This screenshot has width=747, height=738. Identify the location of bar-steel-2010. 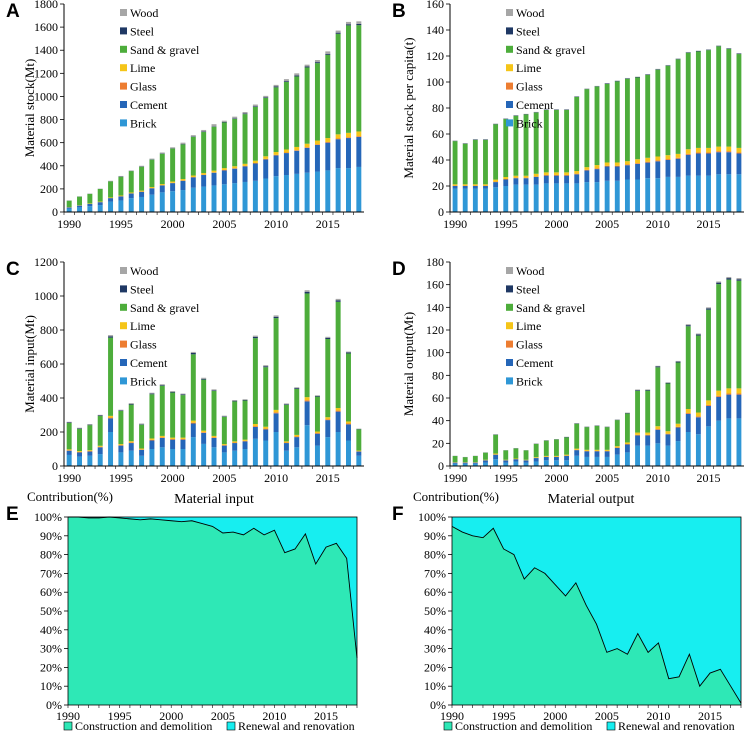
(658, 367).